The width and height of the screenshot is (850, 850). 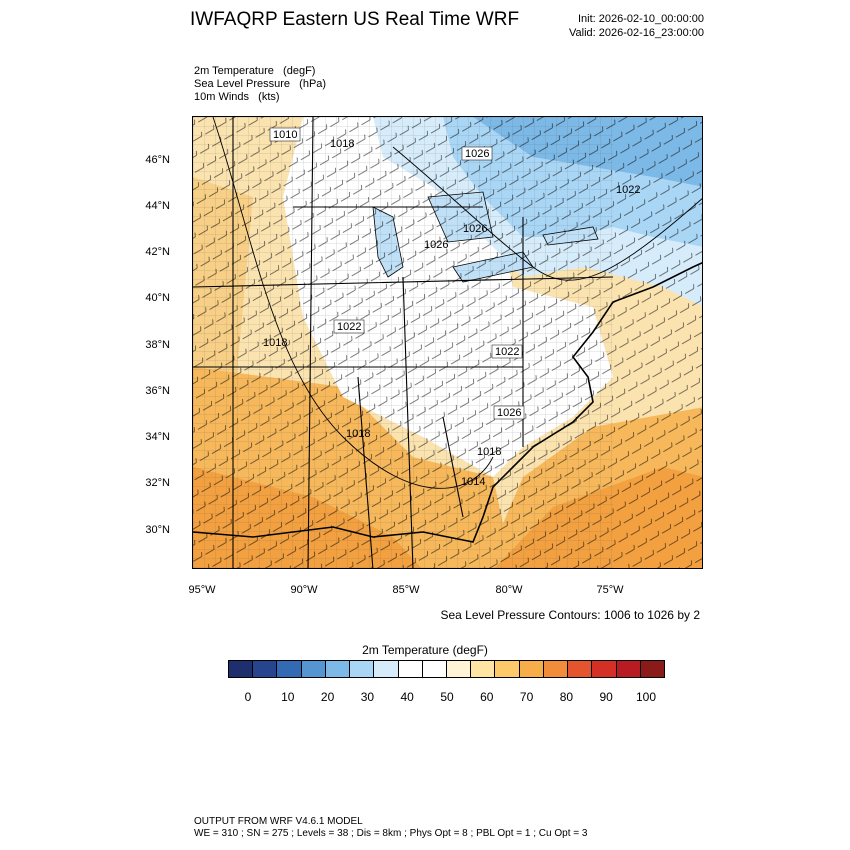 I want to click on colorbar-label: 10, so click(x=288, y=697).